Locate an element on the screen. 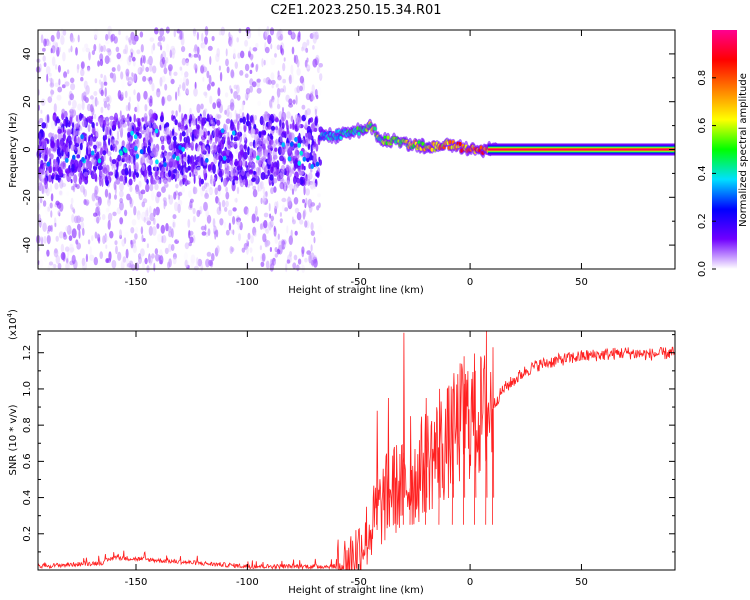 This screenshot has width=750, height=600. x-tick-label: -50 is located at coordinates (359, 282).